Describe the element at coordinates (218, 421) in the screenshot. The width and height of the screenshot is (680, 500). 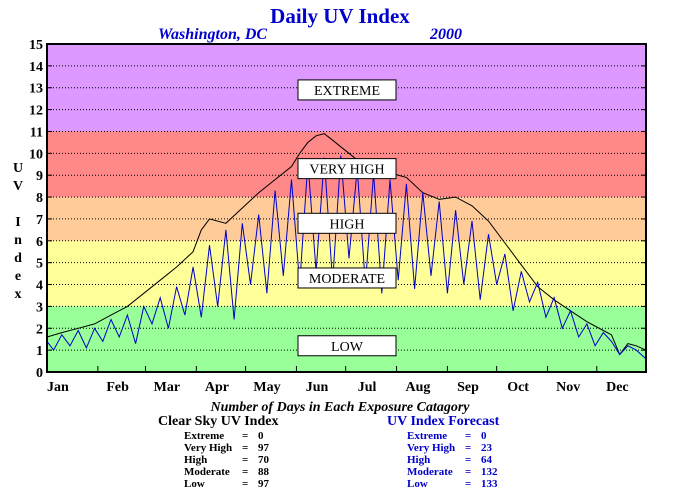
I see `clear-sky-title: Clear Sky UV Index` at that location.